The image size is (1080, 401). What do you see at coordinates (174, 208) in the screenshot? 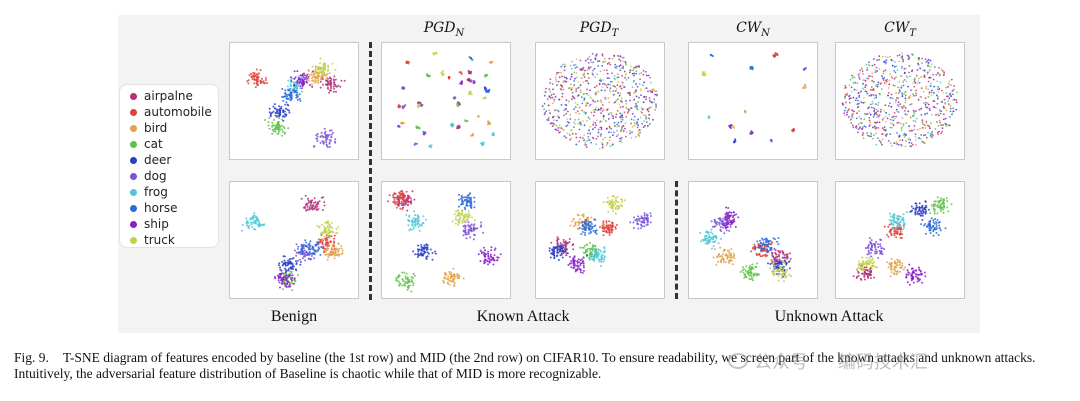
I see `legend-item-horse: horse` at bounding box center [174, 208].